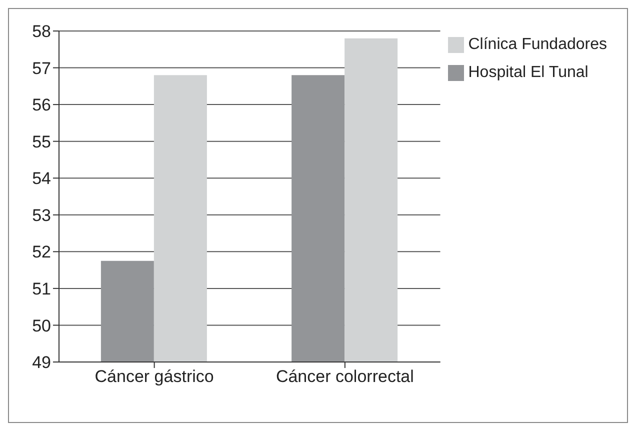 The height and width of the screenshot is (433, 638). What do you see at coordinates (154, 376) in the screenshot?
I see `x-tick-label: Cáncer gástrico` at bounding box center [154, 376].